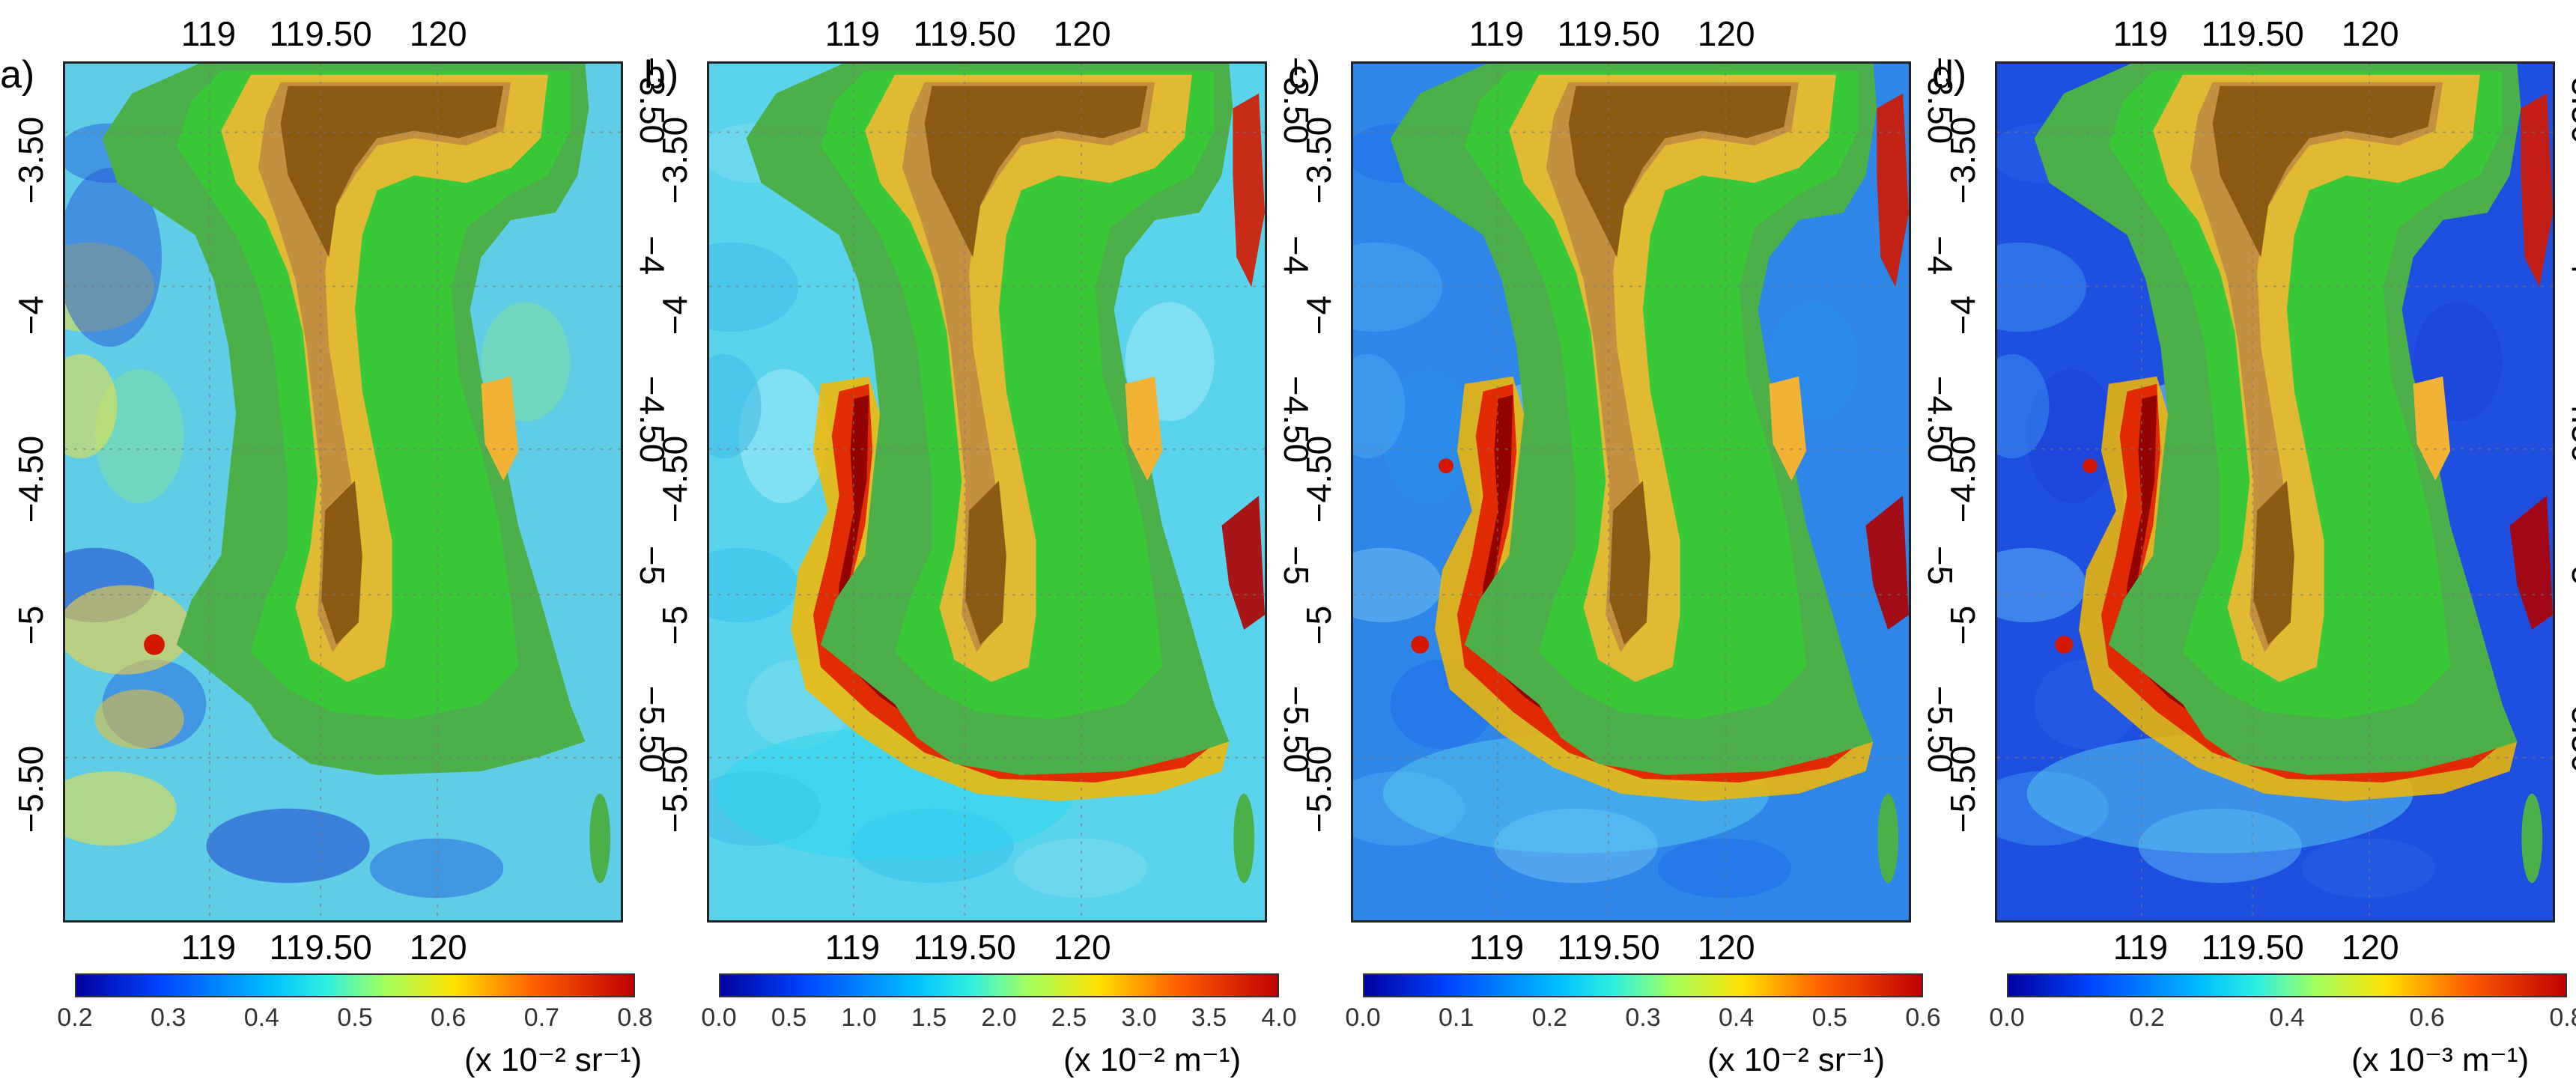 The height and width of the screenshot is (1091, 2576). Describe the element at coordinates (1069, 1017) in the screenshot. I see `colorbar-tick-label: 2.5` at that location.